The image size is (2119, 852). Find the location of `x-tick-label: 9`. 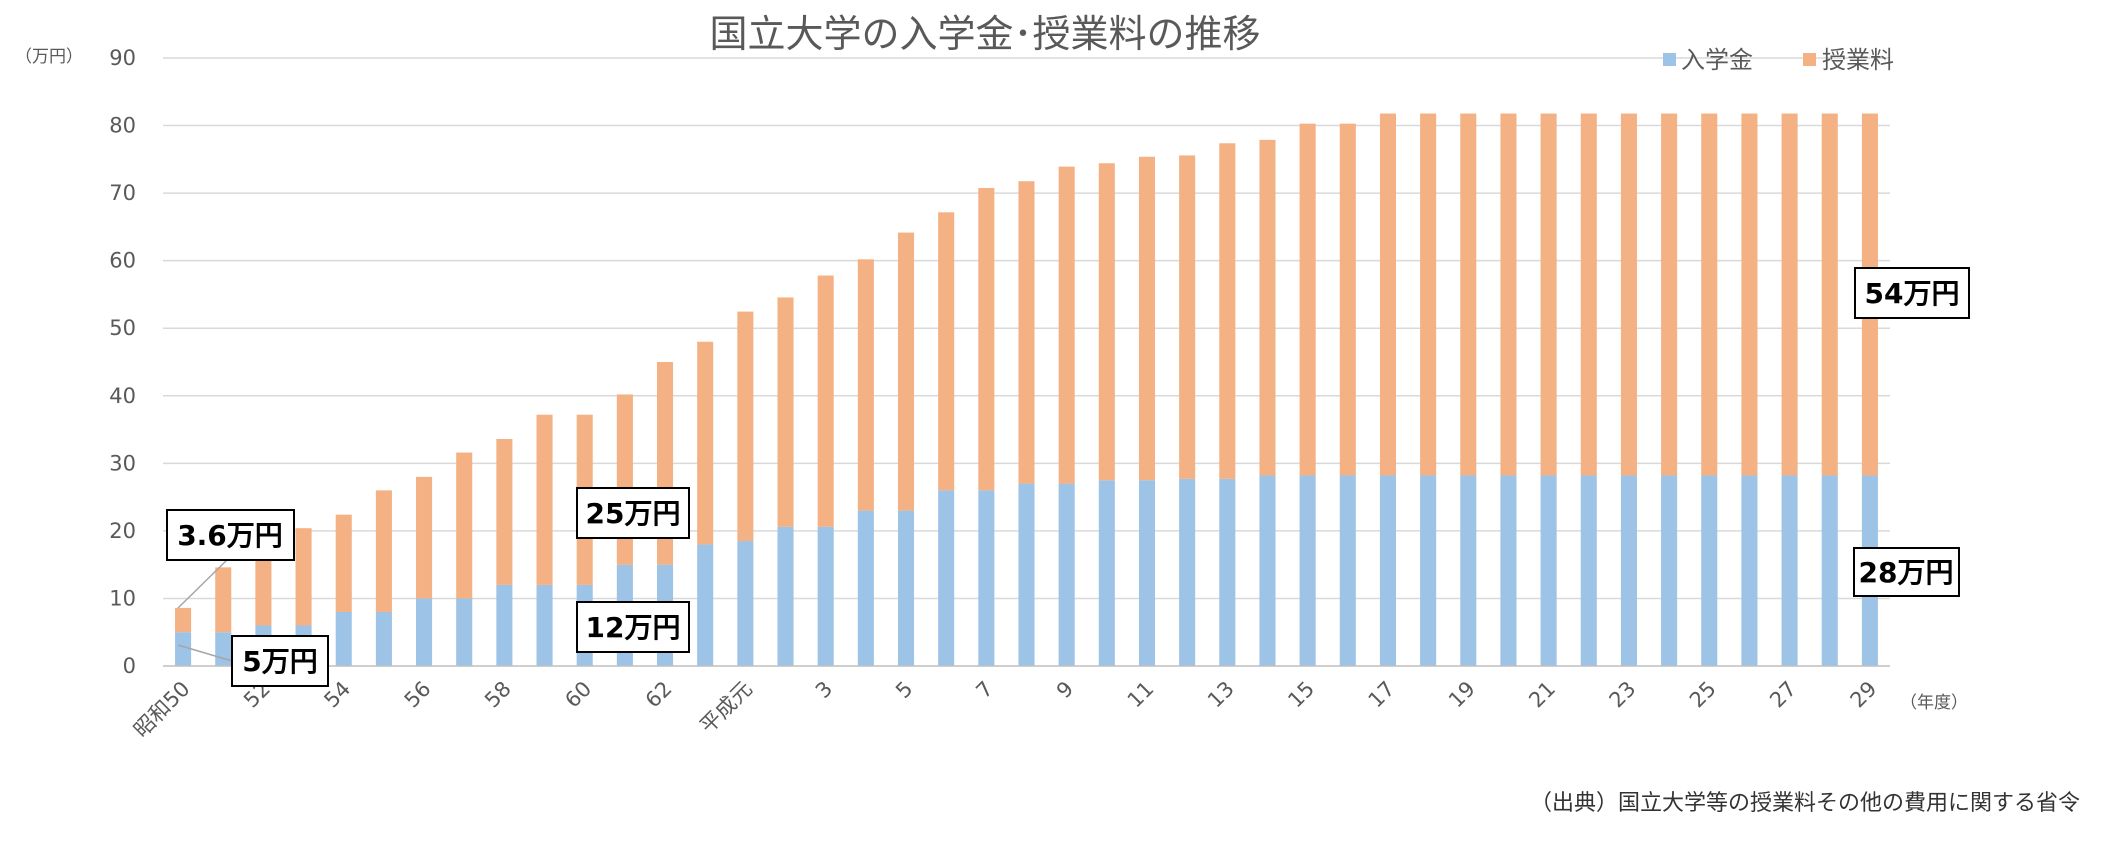

x-tick-label: 9 is located at coordinates (1065, 690).